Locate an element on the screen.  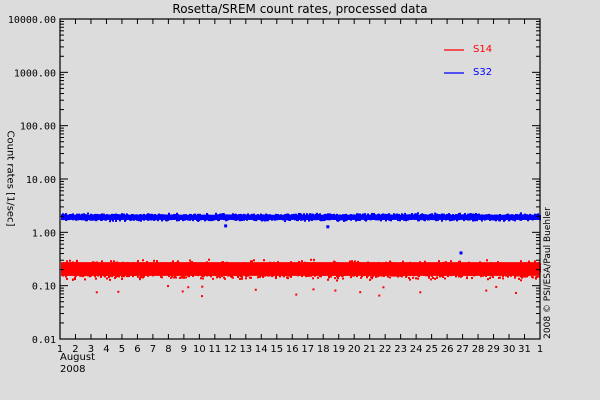
x-tick-label: 2 is located at coordinates (75, 349).